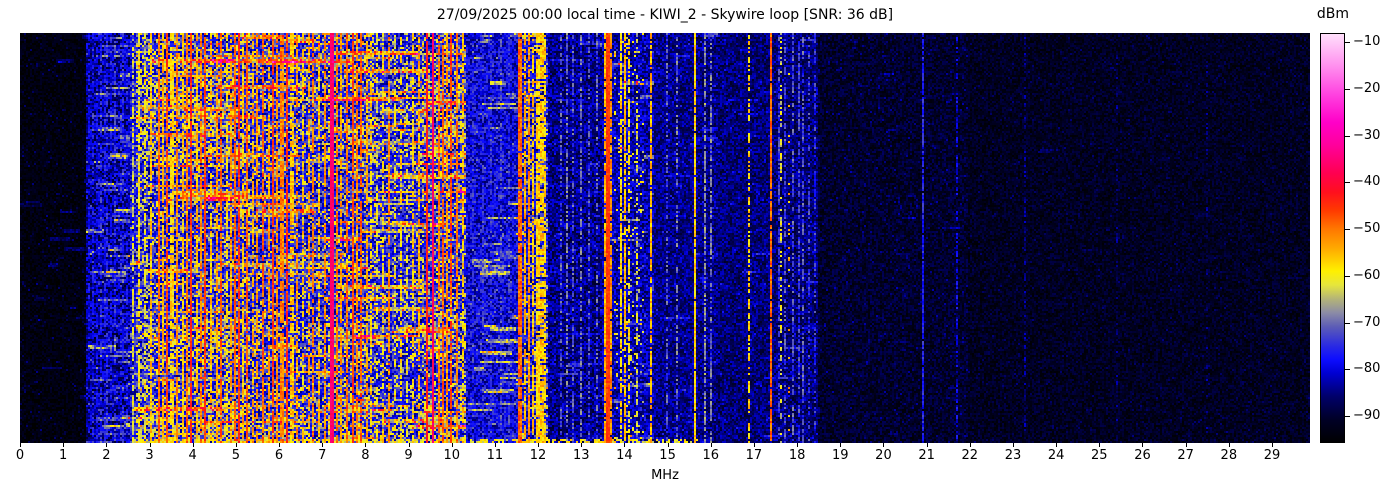  What do you see at coordinates (495, 455) in the screenshot?
I see `x-tick-label: 11` at bounding box center [495, 455].